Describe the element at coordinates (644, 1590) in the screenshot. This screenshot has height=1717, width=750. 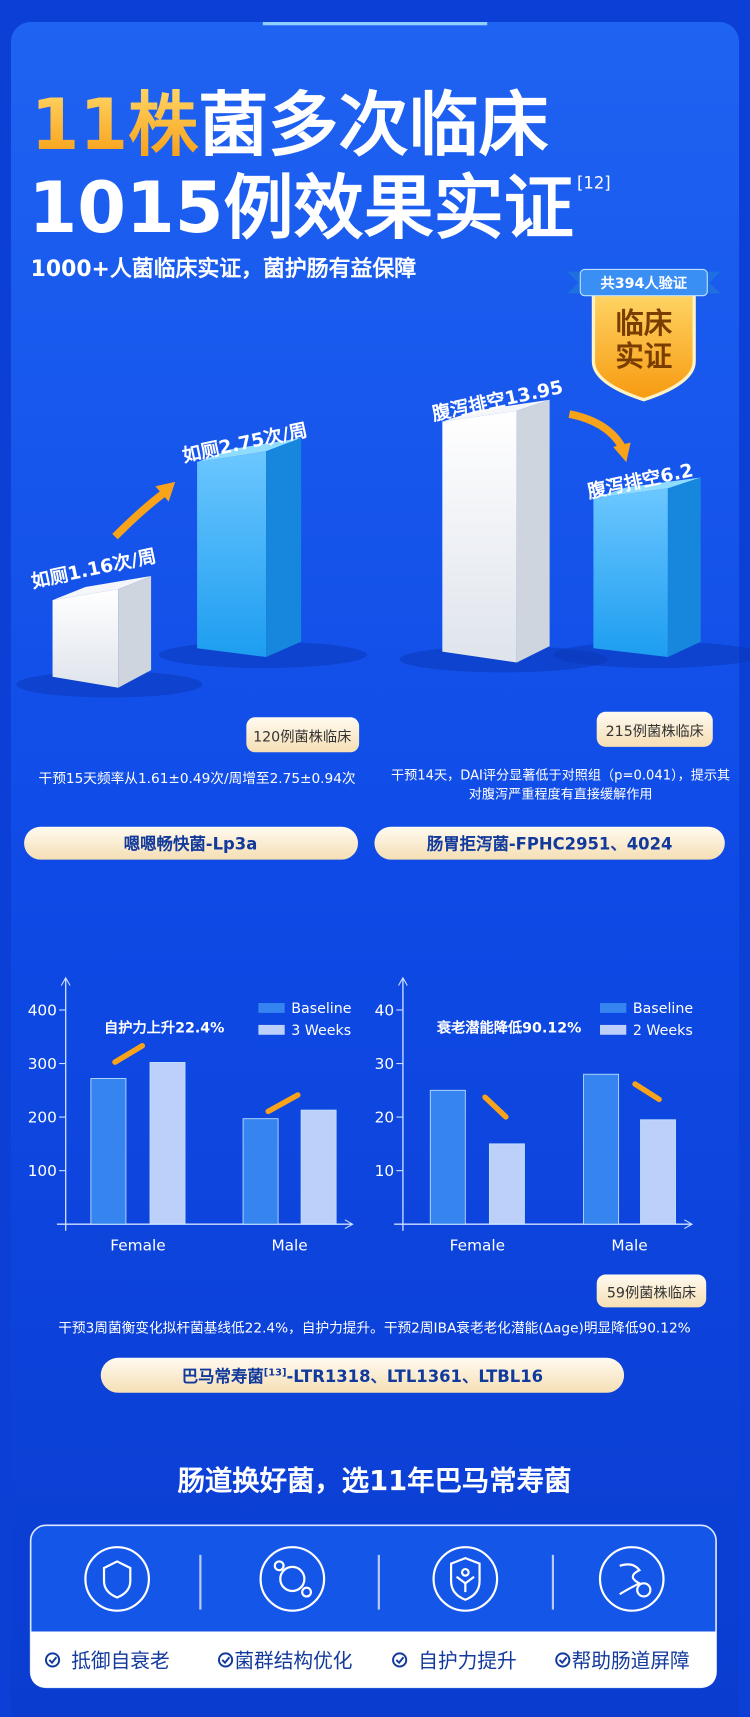
I see `icon-check` at that location.